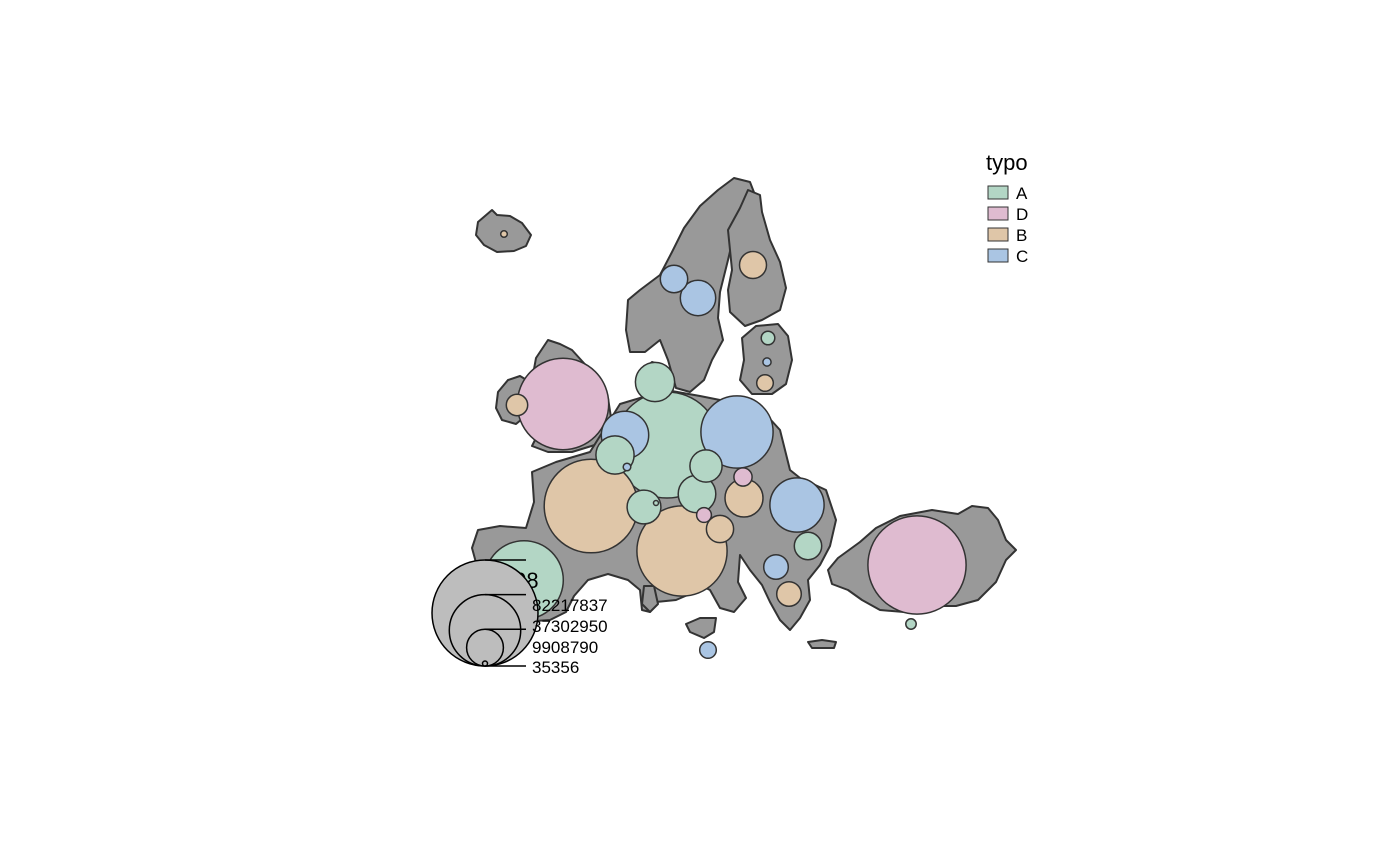 The image size is (1400, 866). I want to click on legend-size-label-3: 35356, so click(555, 667).